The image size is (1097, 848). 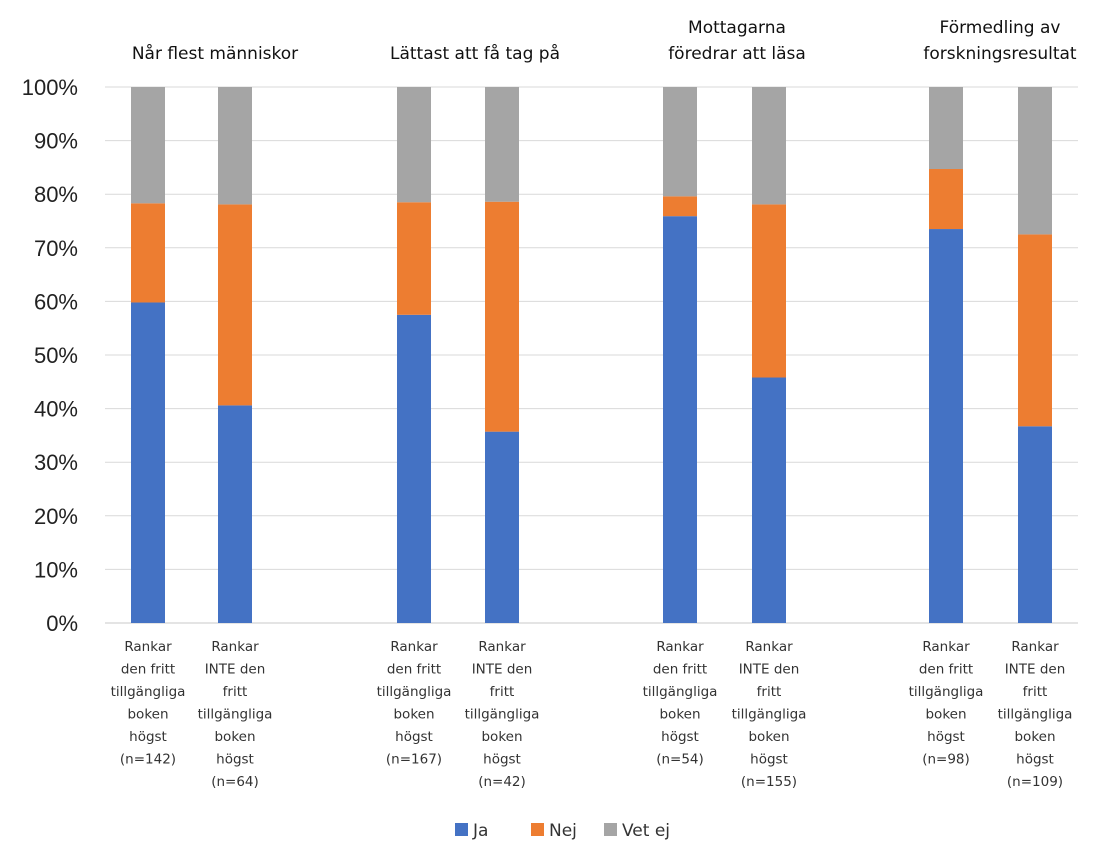 I want to click on group-title: forskningsresultat, so click(x=1000, y=54).